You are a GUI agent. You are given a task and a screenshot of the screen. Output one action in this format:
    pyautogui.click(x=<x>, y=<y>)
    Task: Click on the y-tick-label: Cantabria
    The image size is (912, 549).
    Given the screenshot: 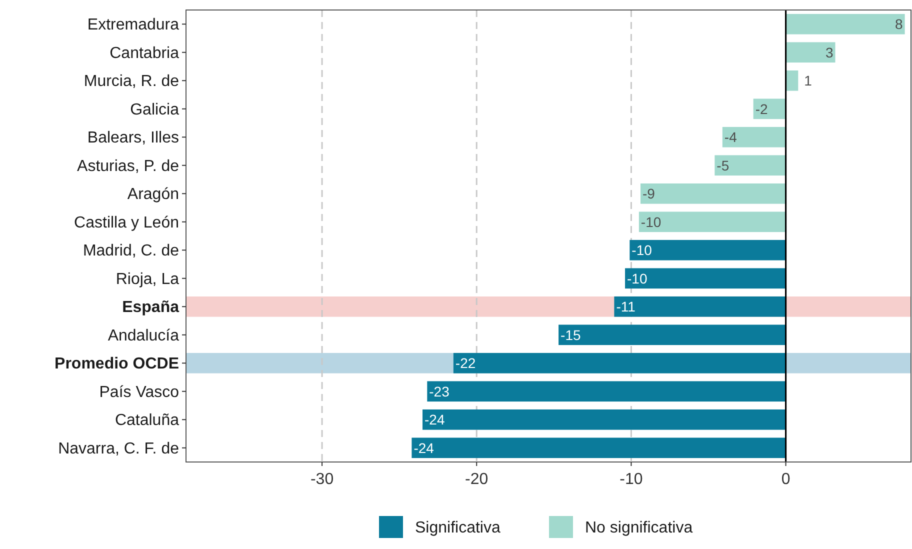 What is the action you would take?
    pyautogui.click(x=145, y=53)
    